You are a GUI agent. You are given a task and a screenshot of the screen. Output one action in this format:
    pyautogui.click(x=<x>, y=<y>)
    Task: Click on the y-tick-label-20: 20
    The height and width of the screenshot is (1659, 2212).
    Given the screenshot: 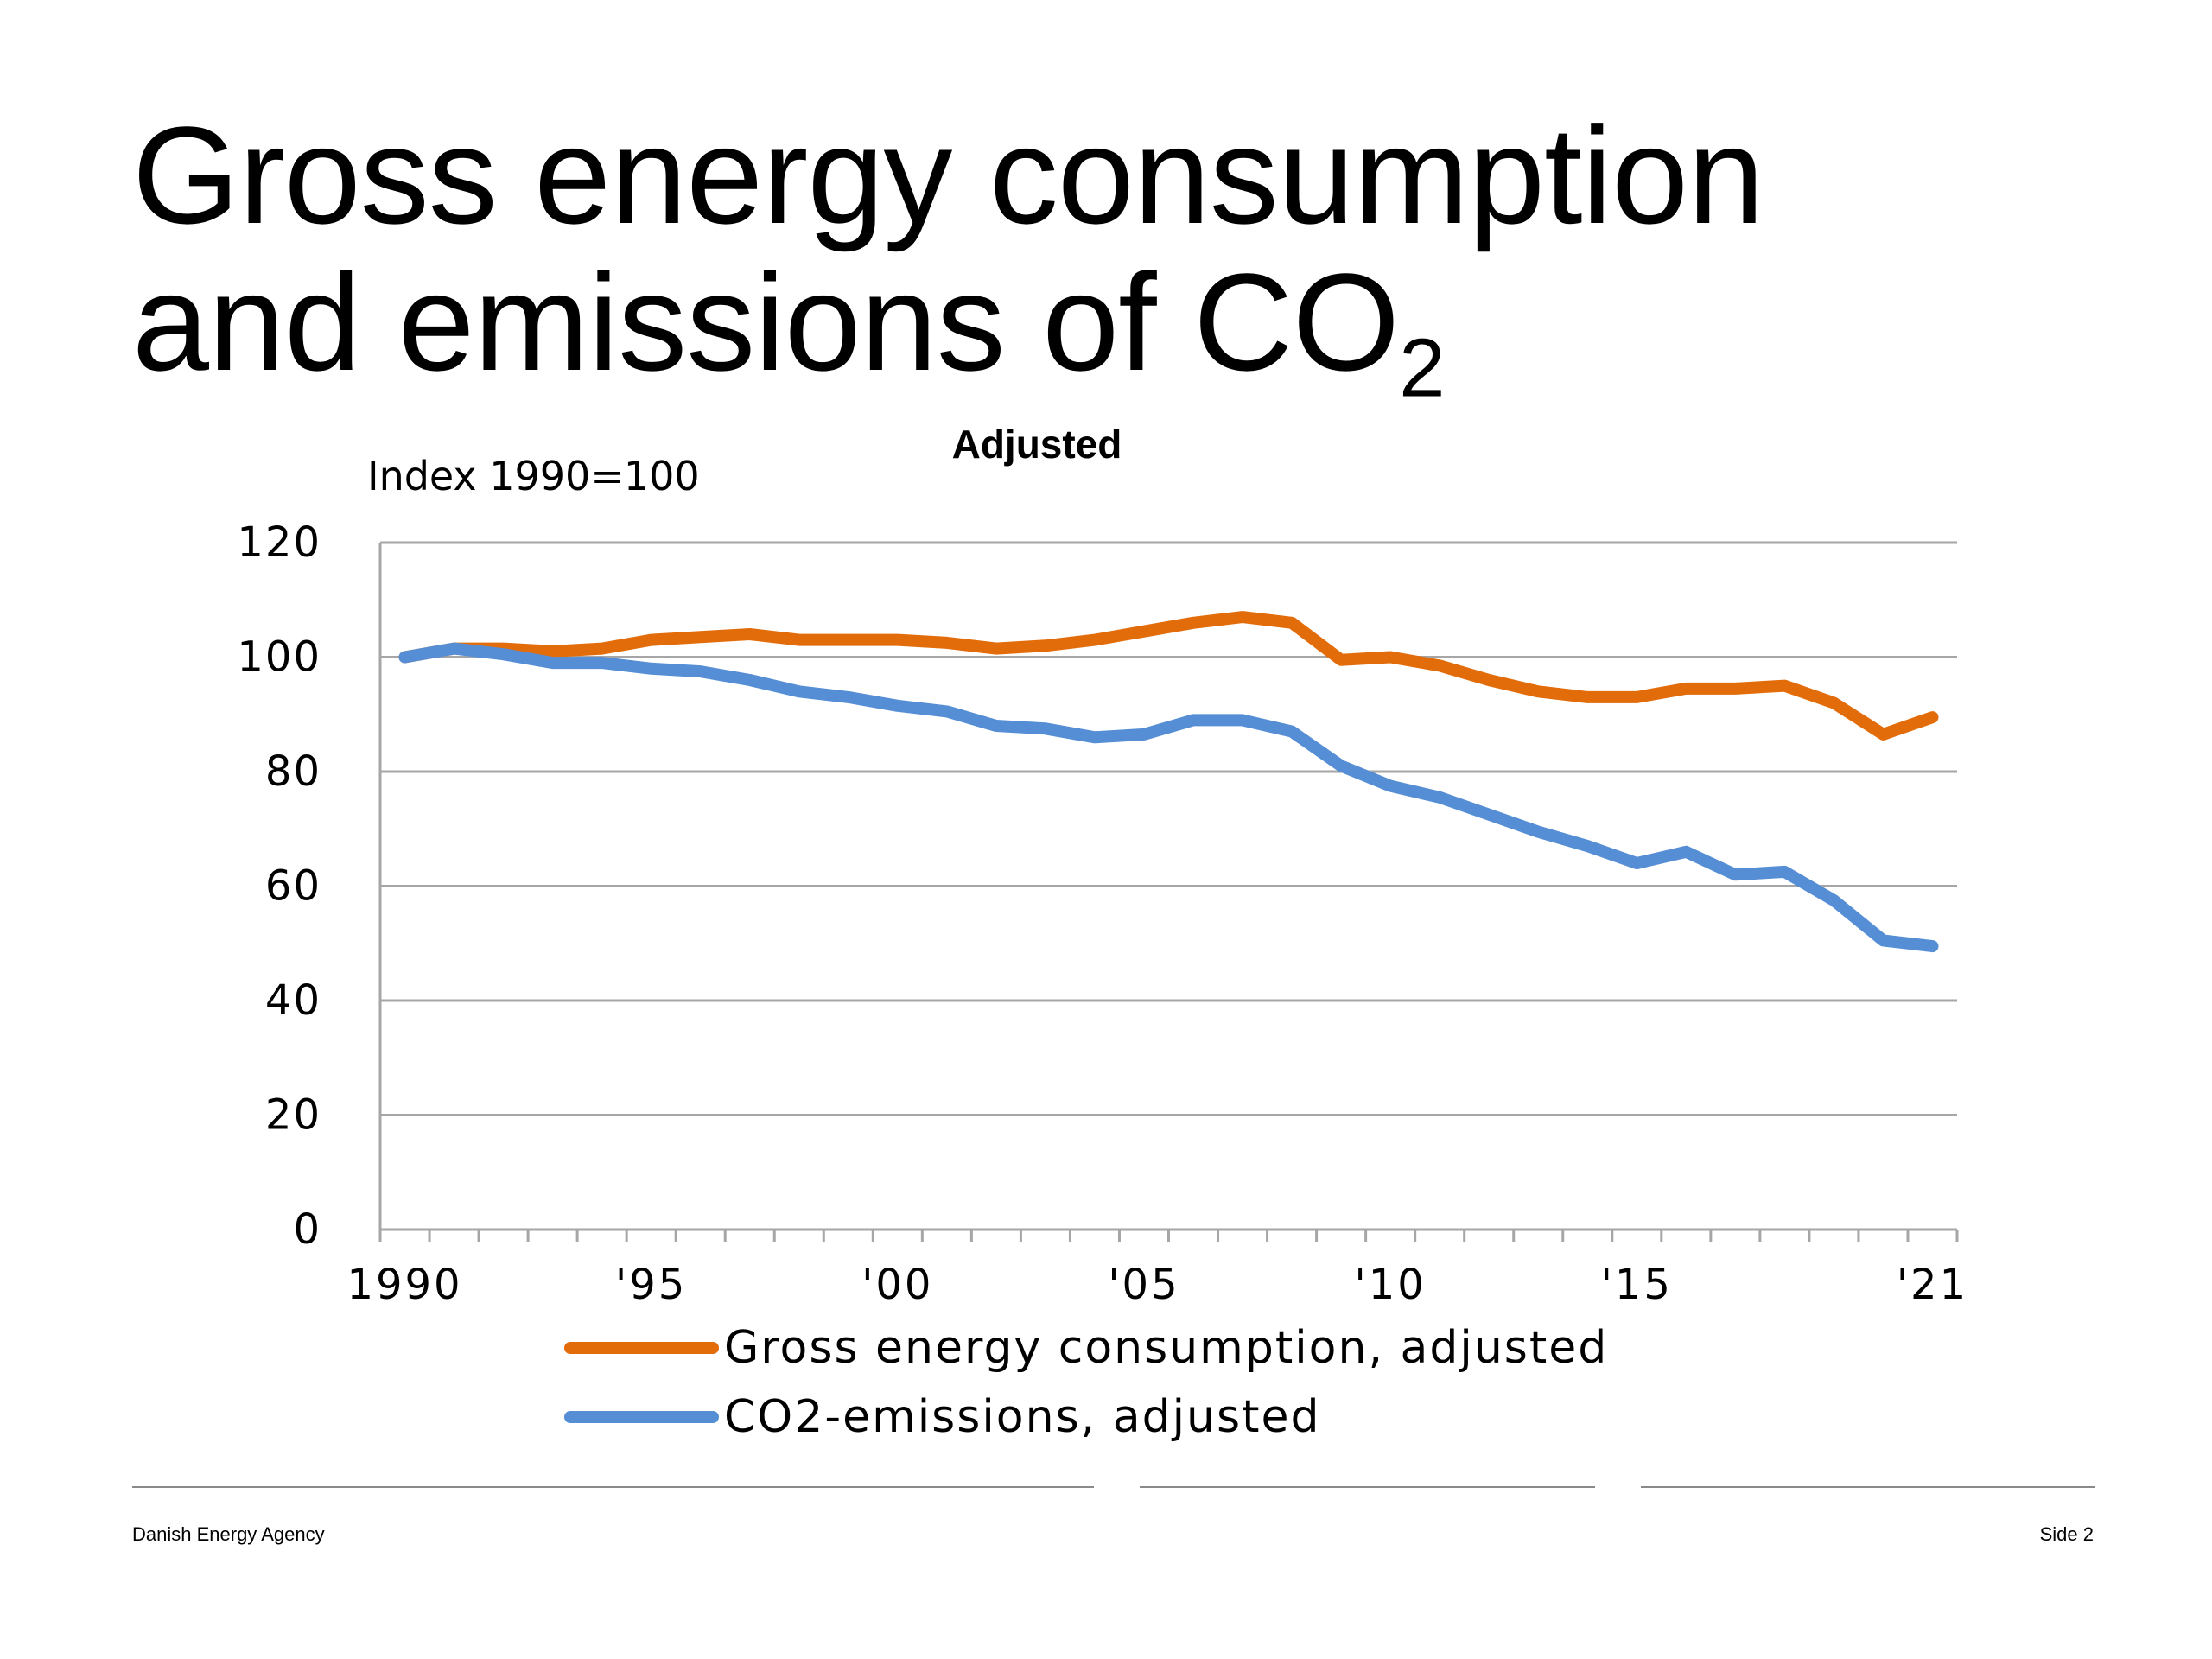 What is the action you would take?
    pyautogui.click(x=293, y=1115)
    